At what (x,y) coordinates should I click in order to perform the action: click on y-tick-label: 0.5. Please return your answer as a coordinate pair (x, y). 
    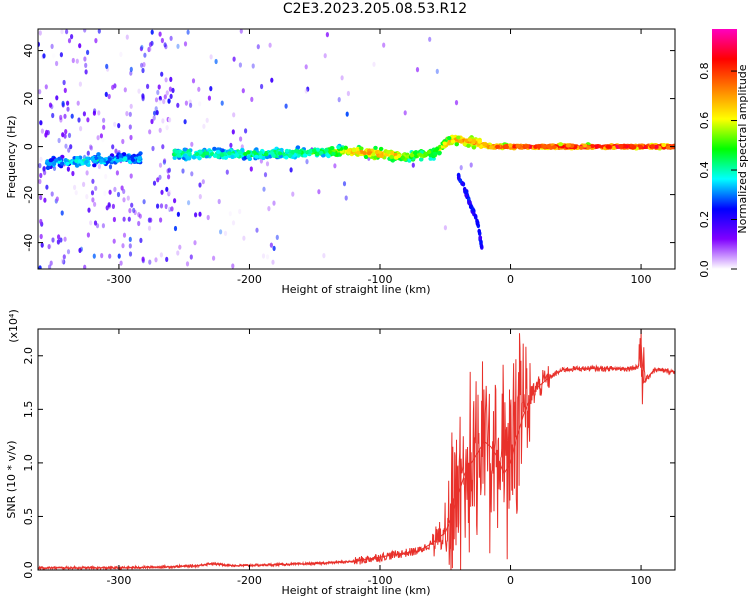
    Looking at the image, I should click on (28, 517).